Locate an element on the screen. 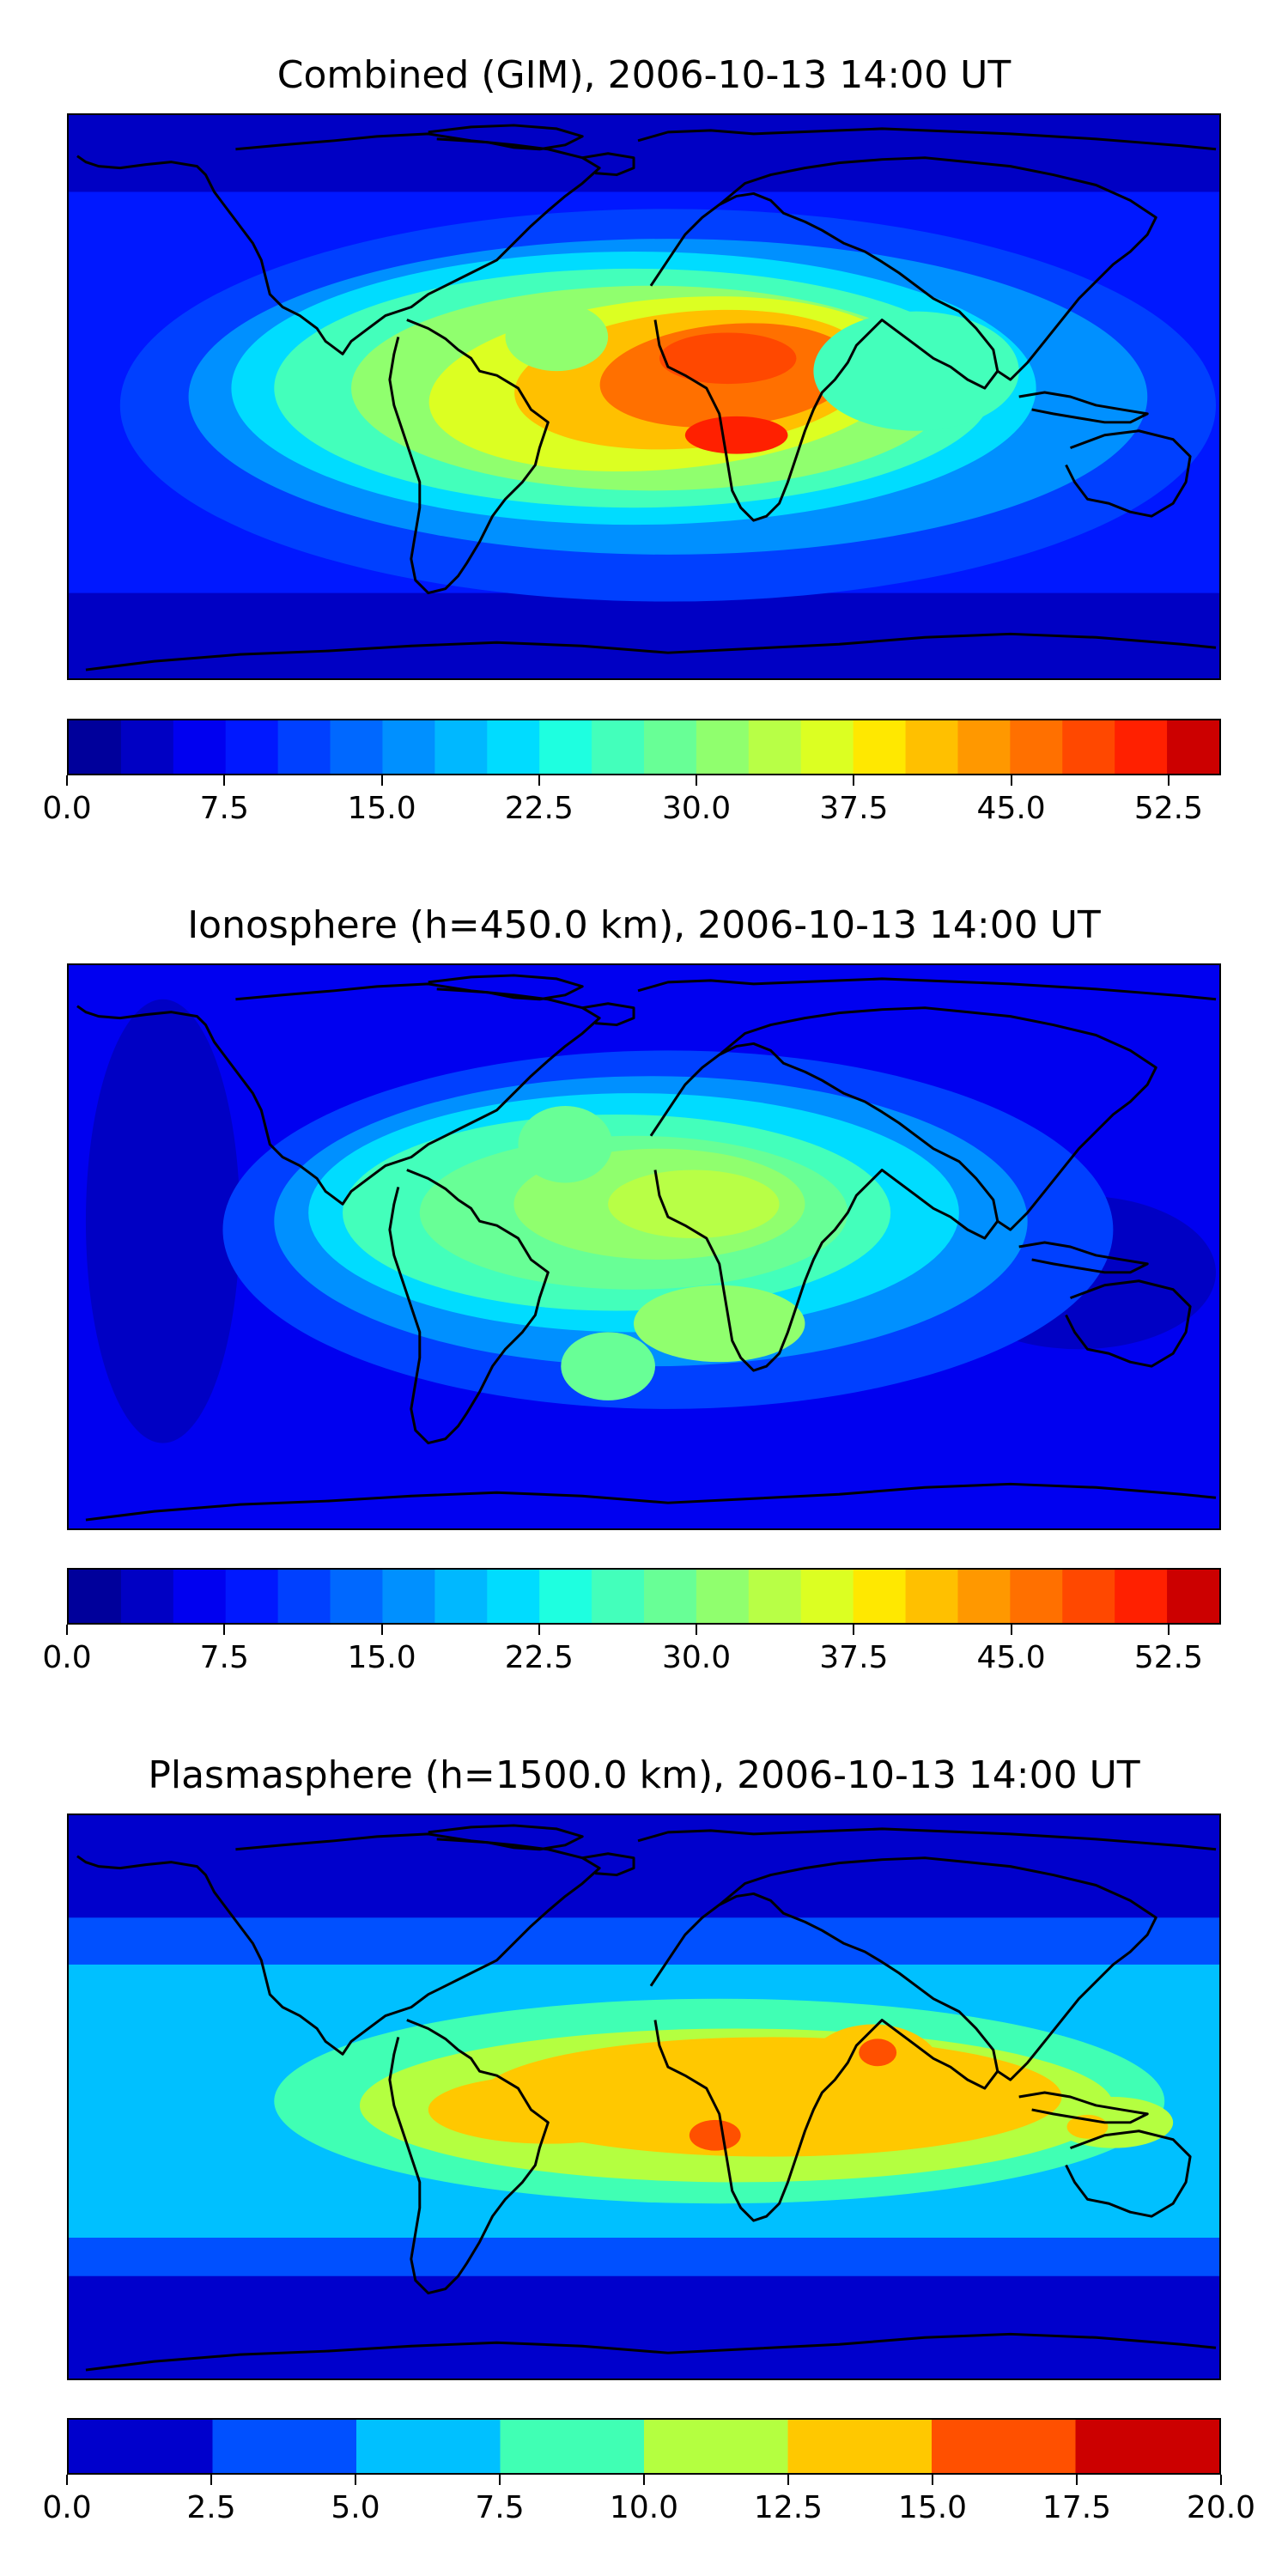 The width and height of the screenshot is (1288, 2576). panel-1-colorbar-tick-label: 0.0 is located at coordinates (67, 808).